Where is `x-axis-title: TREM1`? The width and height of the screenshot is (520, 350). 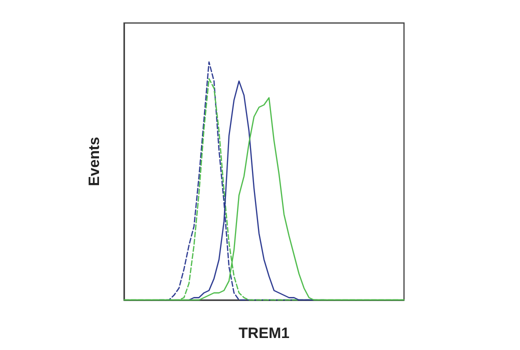
x-axis-title: TREM1 is located at coordinates (264, 333).